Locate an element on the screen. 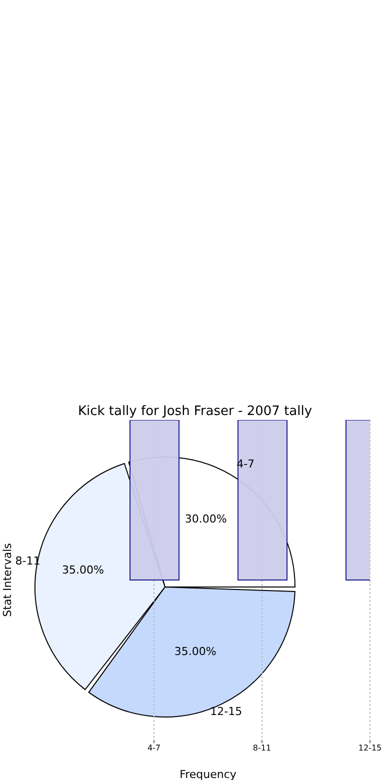 The width and height of the screenshot is (390, 780). x-tick-label: 4-7 is located at coordinates (154, 748).